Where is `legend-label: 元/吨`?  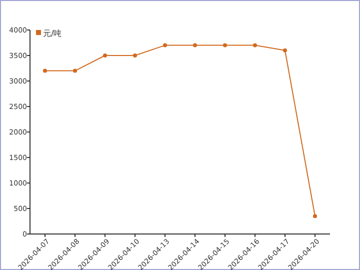 legend-label: 元/吨 is located at coordinates (52, 33).